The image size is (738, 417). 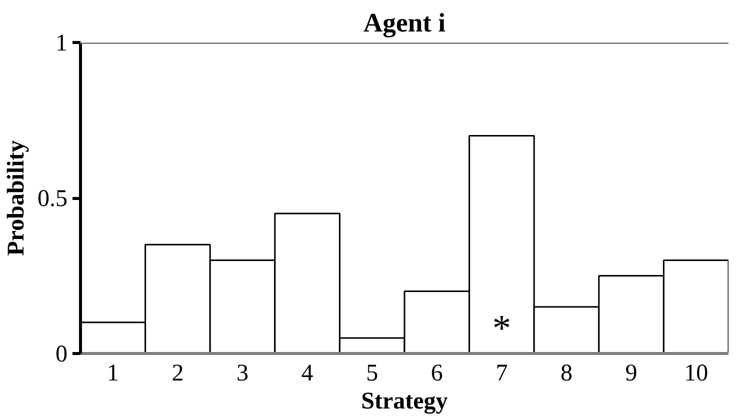 What do you see at coordinates (307, 373) in the screenshot?
I see `x-tick-label: 4` at bounding box center [307, 373].